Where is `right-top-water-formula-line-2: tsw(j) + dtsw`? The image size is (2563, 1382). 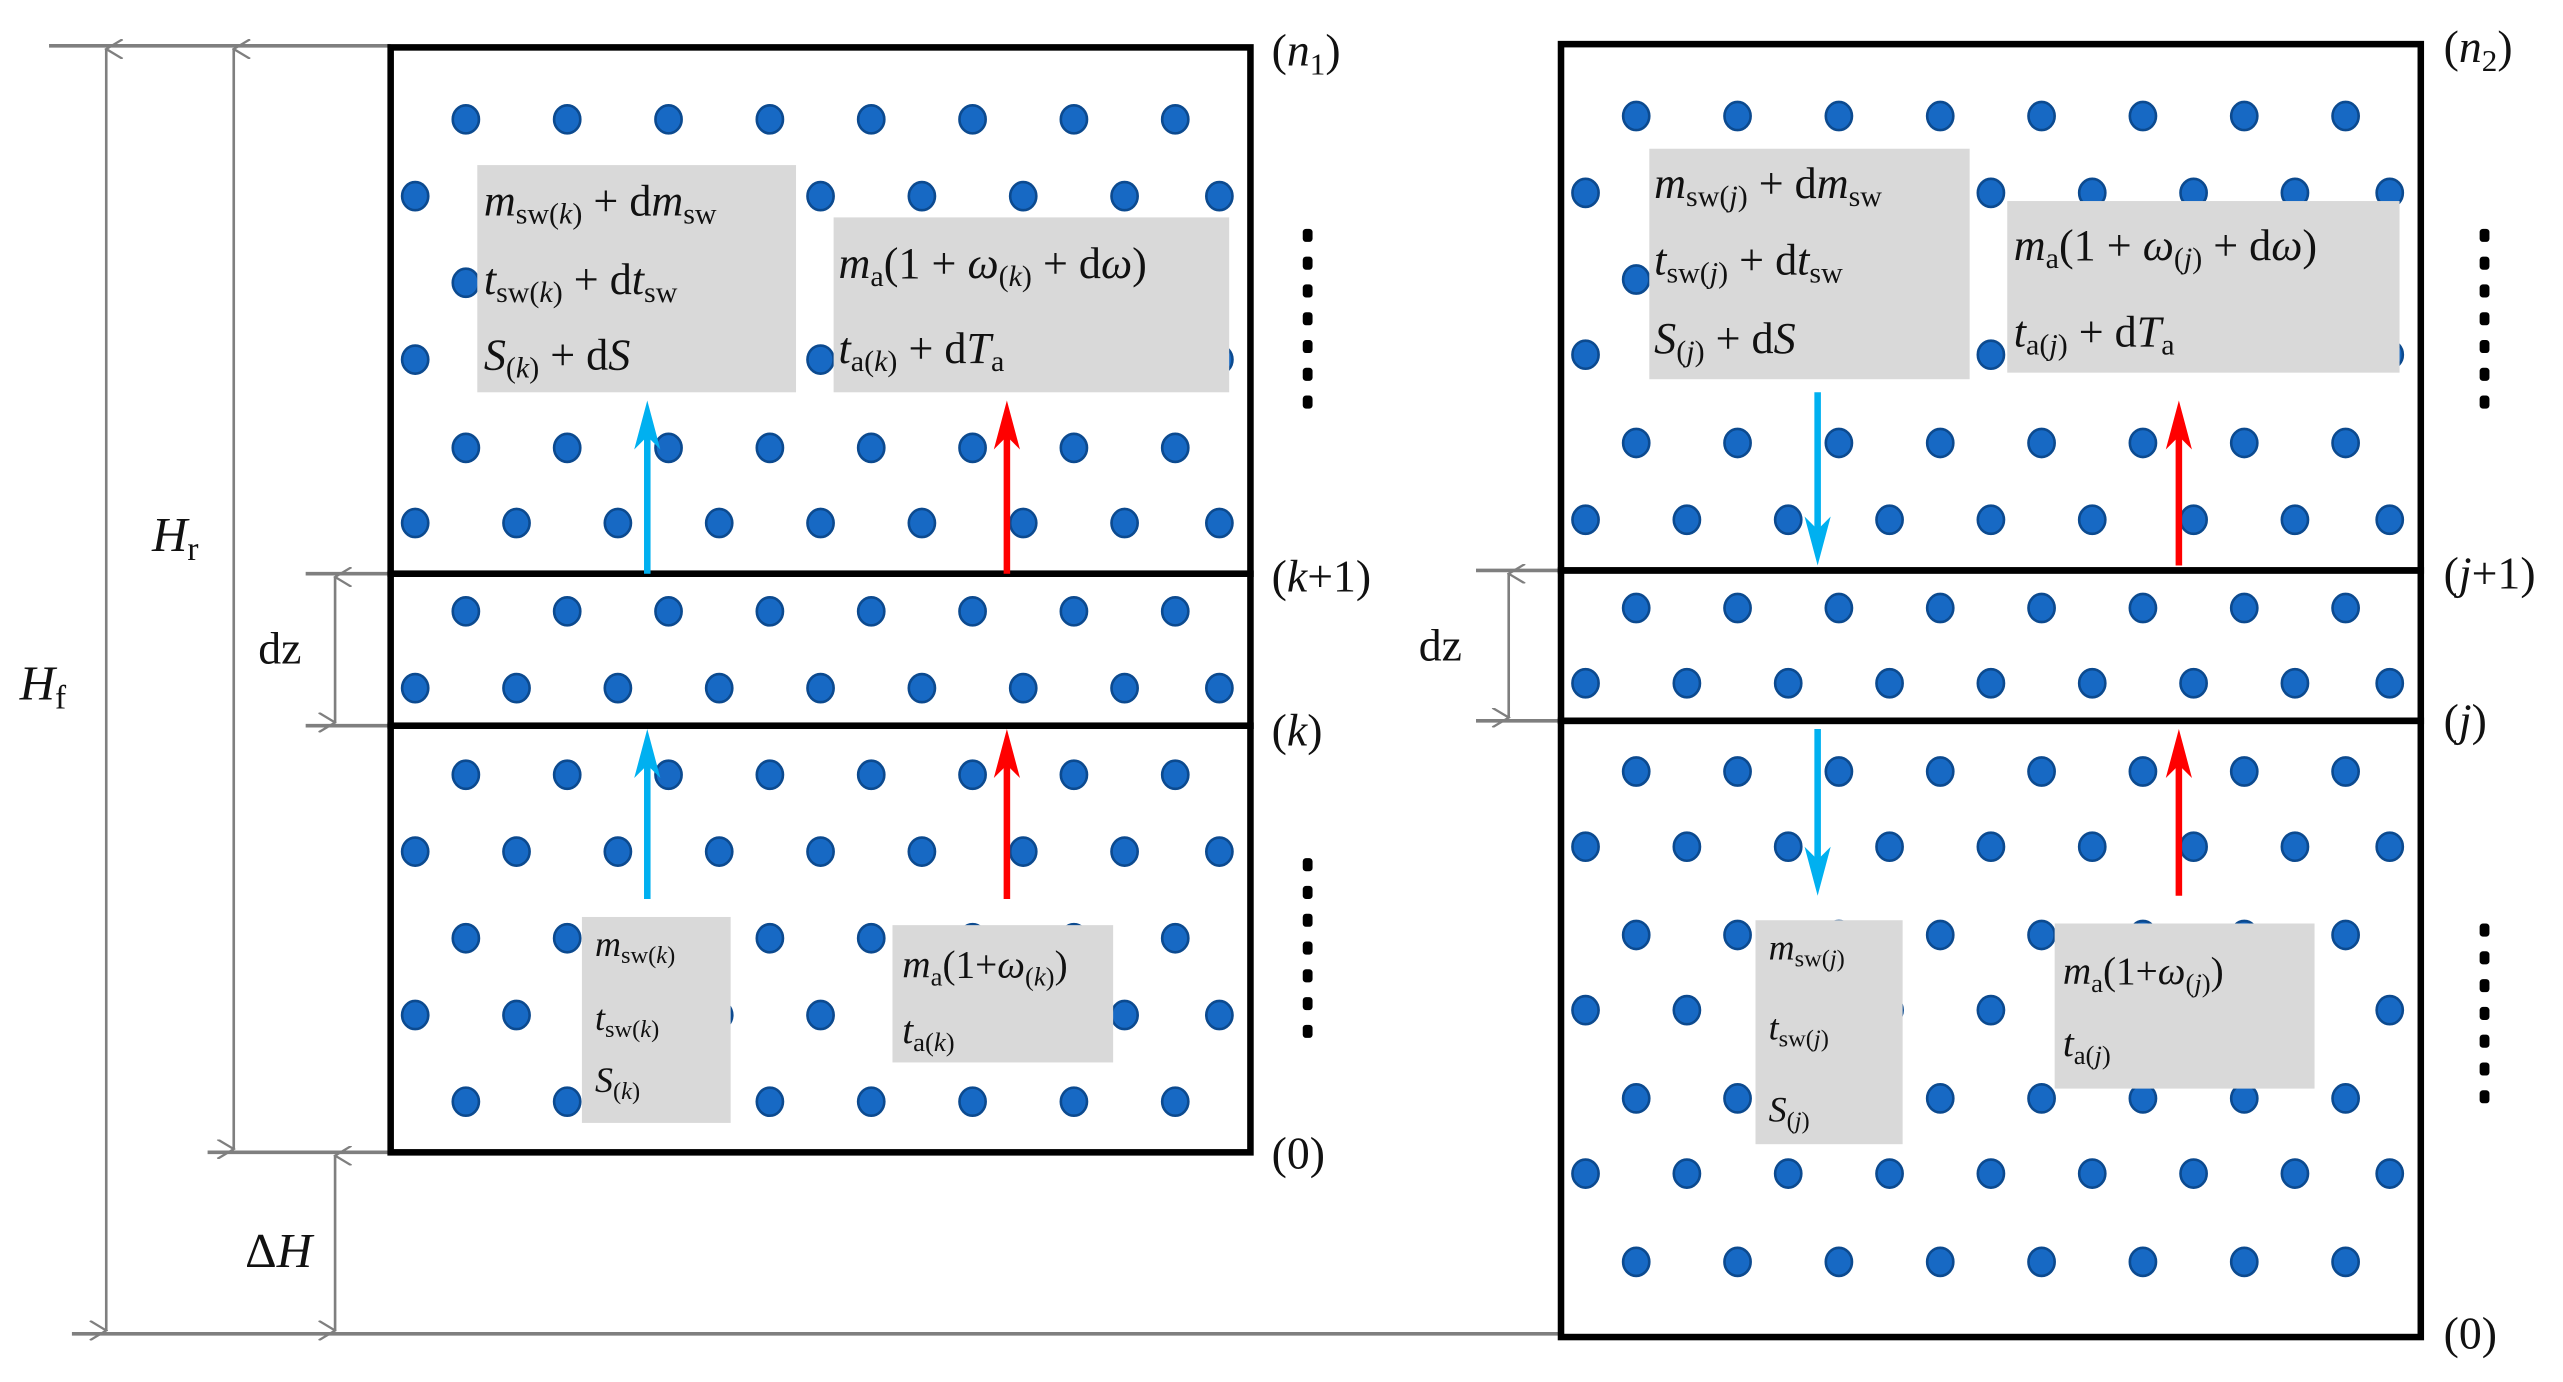 right-top-water-formula-line-2: tsw(j) + dtsw is located at coordinates (1748, 263).